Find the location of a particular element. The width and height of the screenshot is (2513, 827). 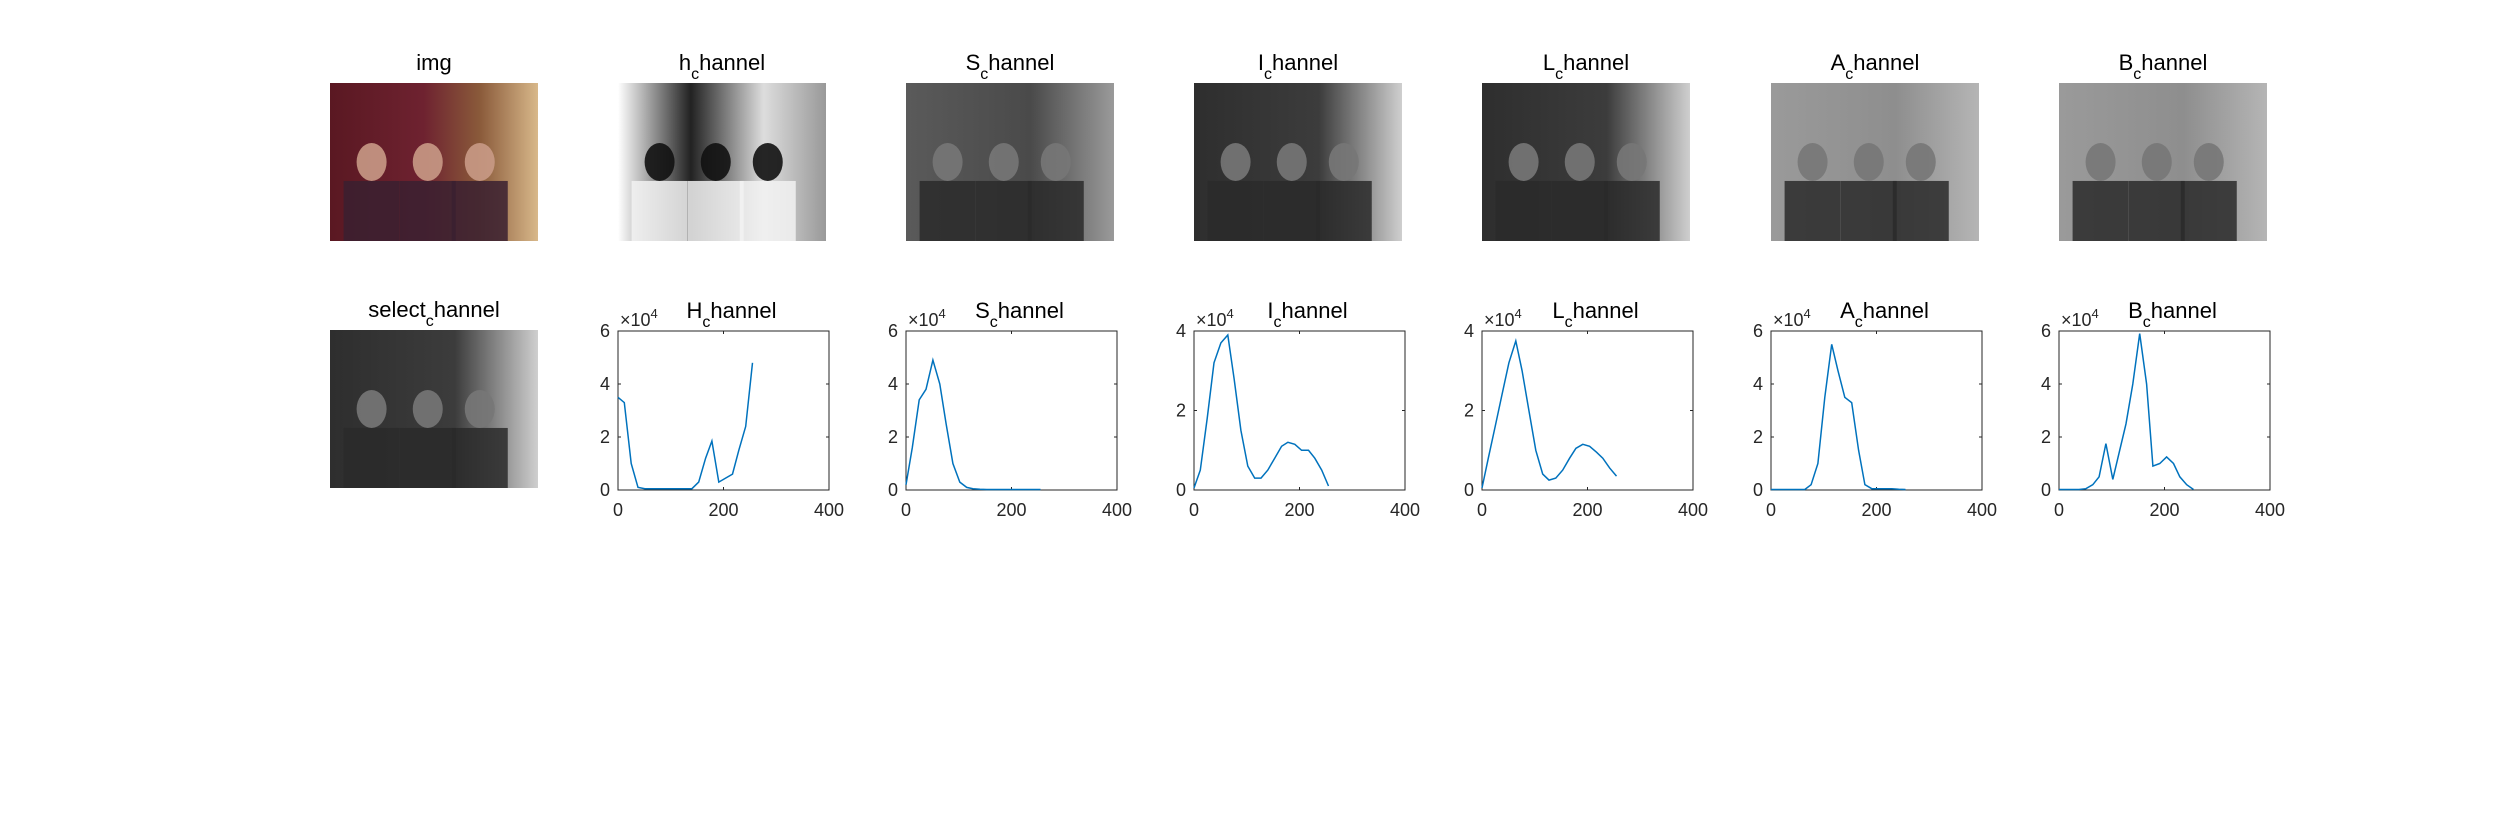

chart-2-xtick-label: 400 is located at coordinates (1405, 510).